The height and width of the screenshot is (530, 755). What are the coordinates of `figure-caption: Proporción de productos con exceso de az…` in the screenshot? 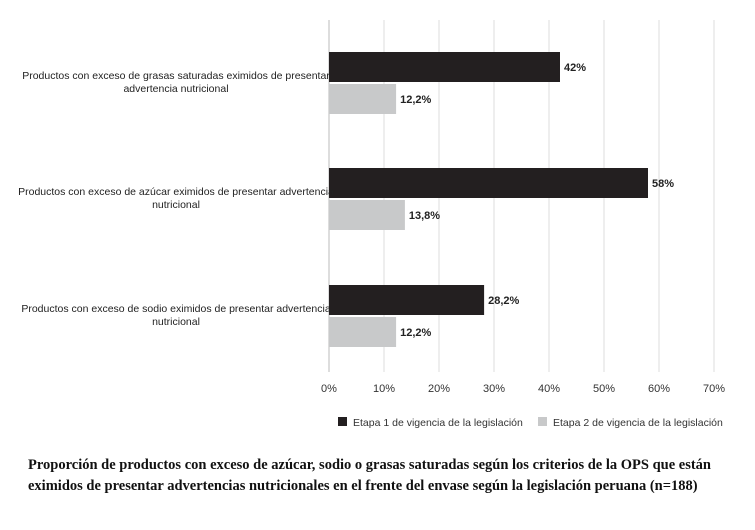 It's located at (369, 475).